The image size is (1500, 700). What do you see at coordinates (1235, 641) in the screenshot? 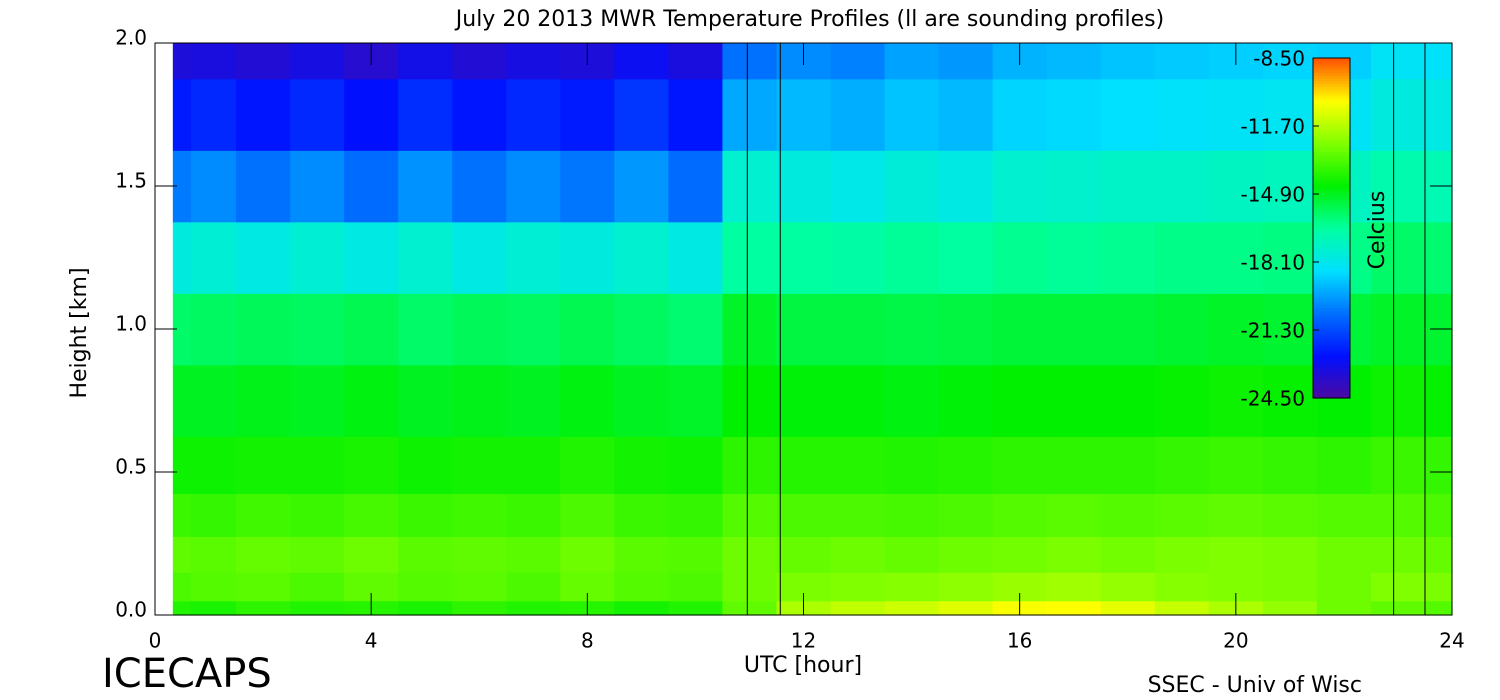
I see `x-tick-label: 20` at bounding box center [1235, 641].